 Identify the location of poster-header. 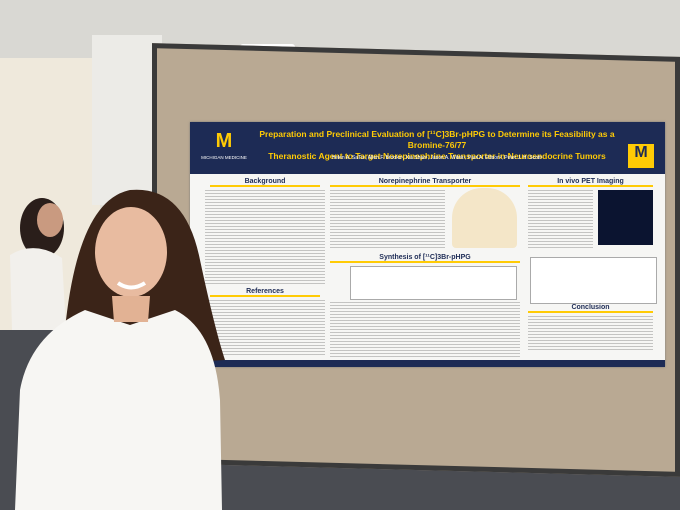
(427, 148).